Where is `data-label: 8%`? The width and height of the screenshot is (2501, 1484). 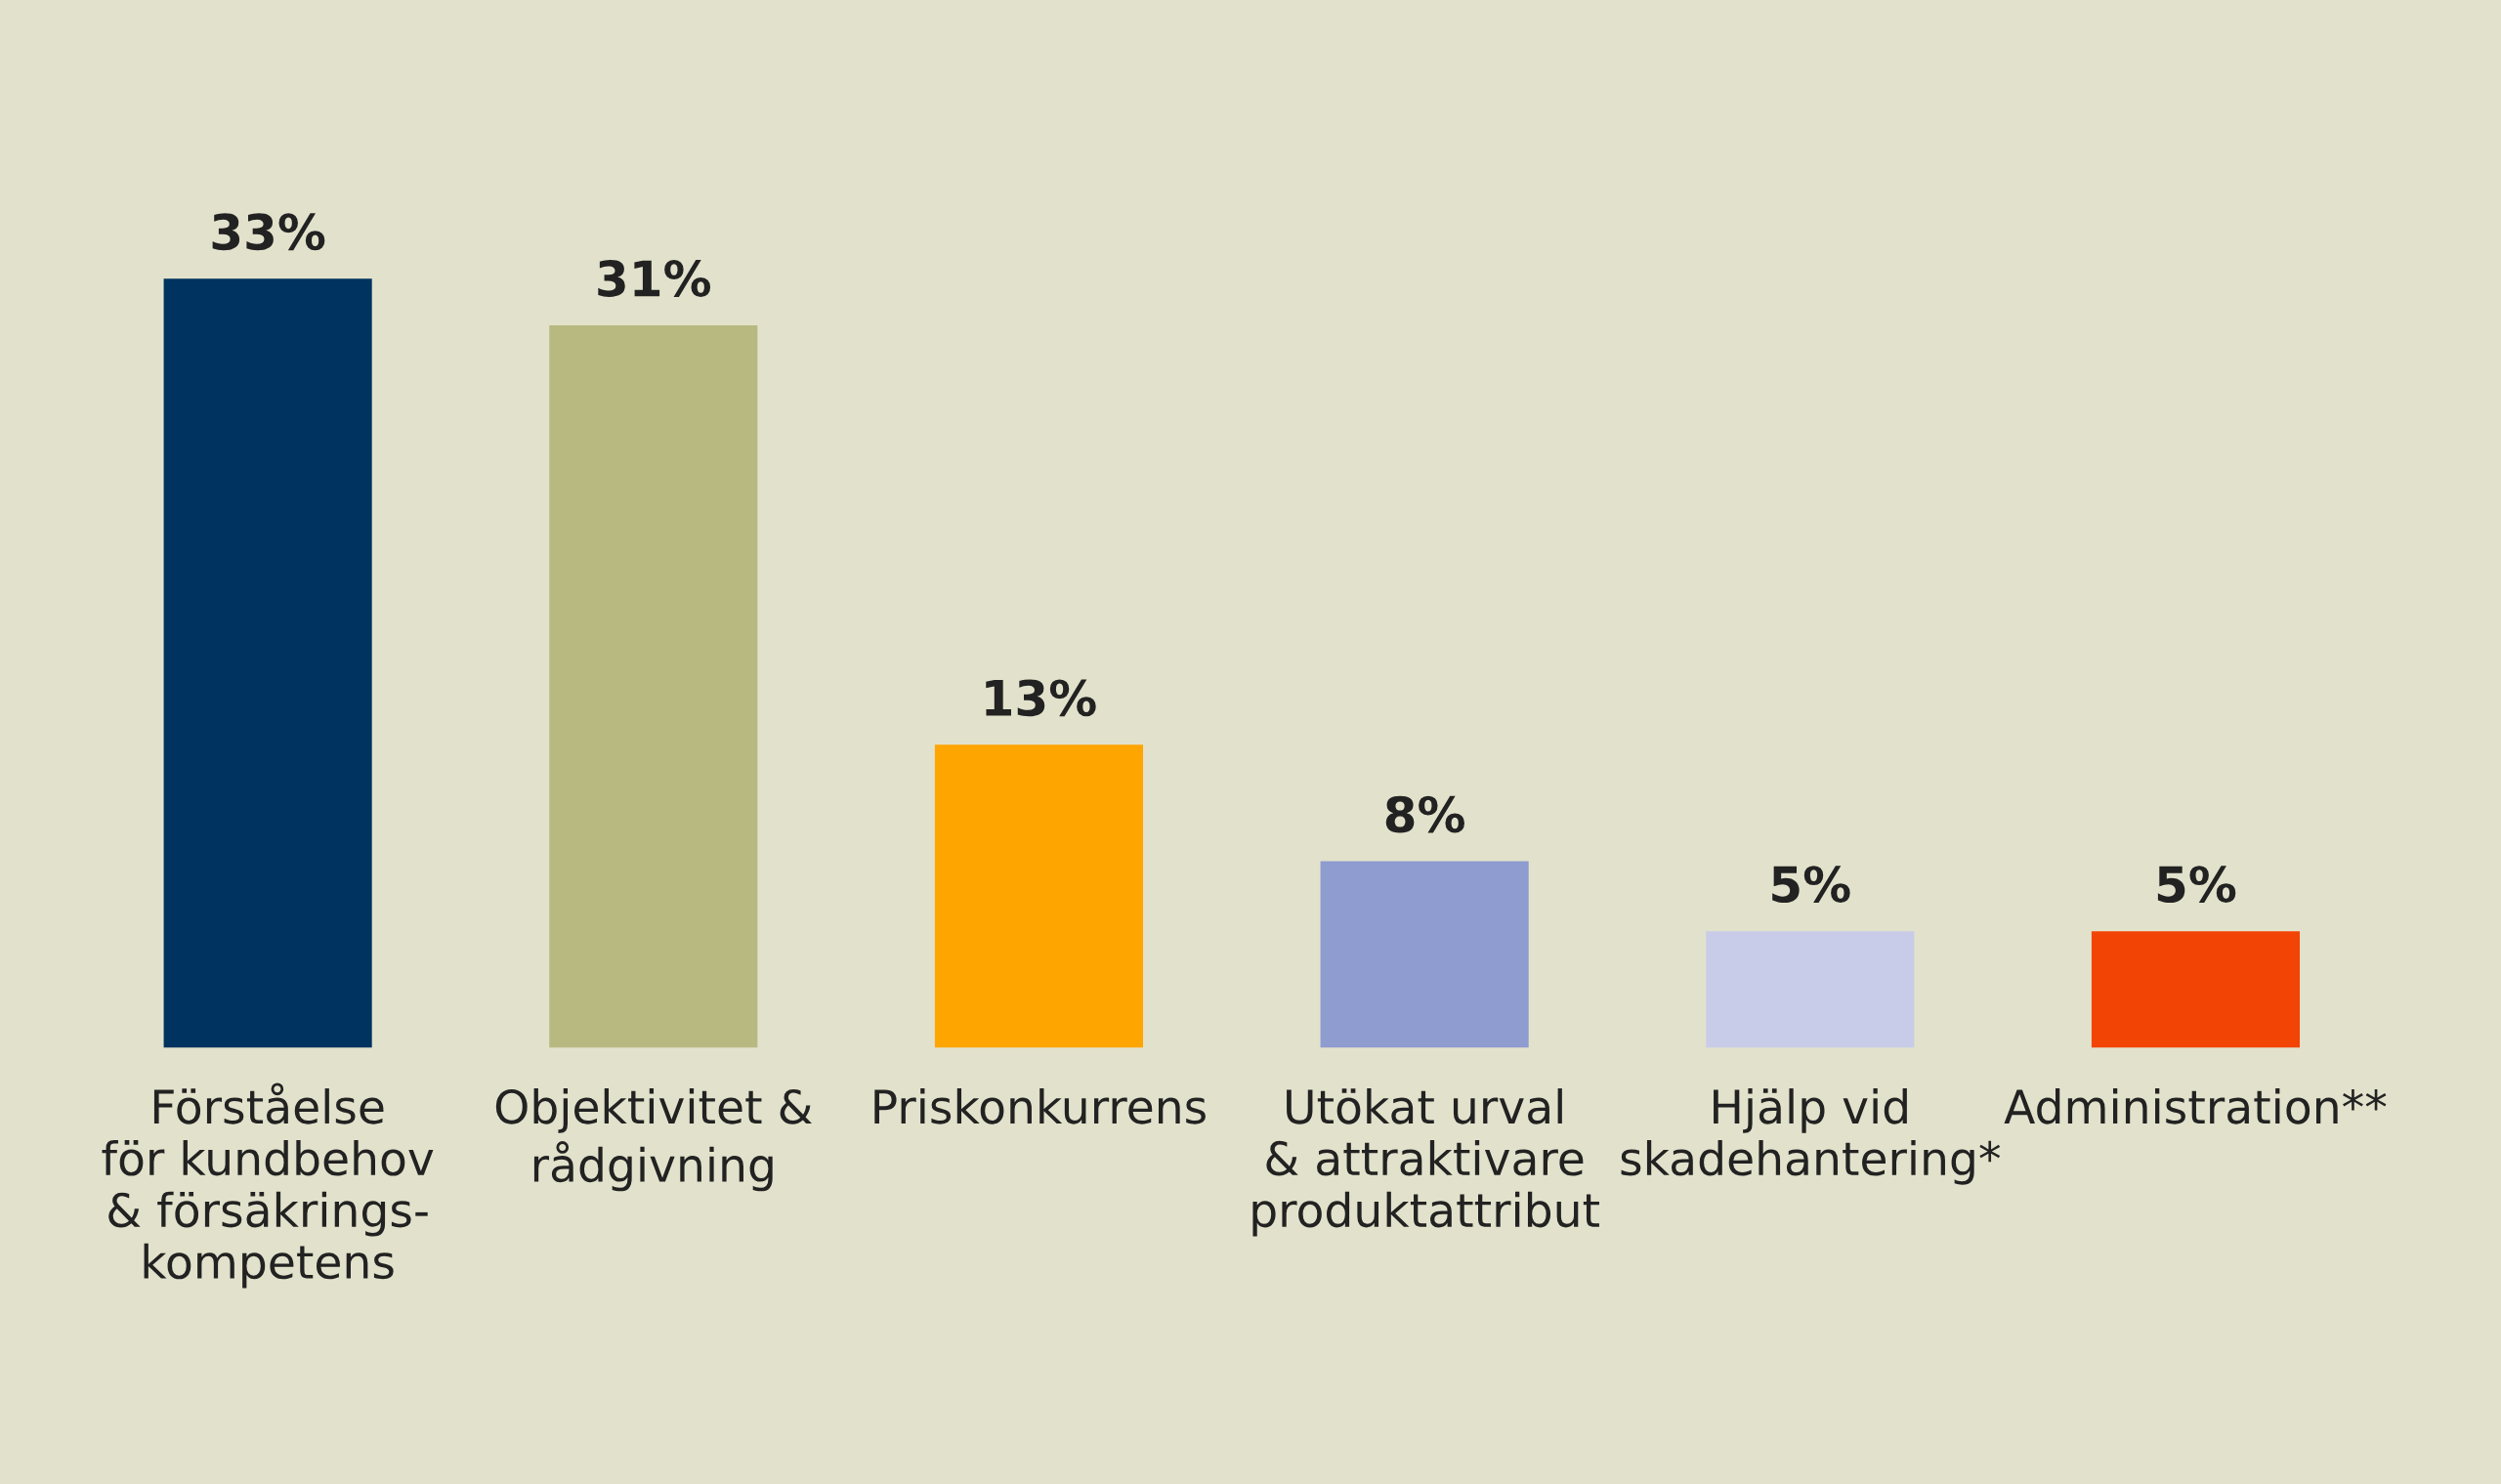 data-label: 8% is located at coordinates (1424, 814).